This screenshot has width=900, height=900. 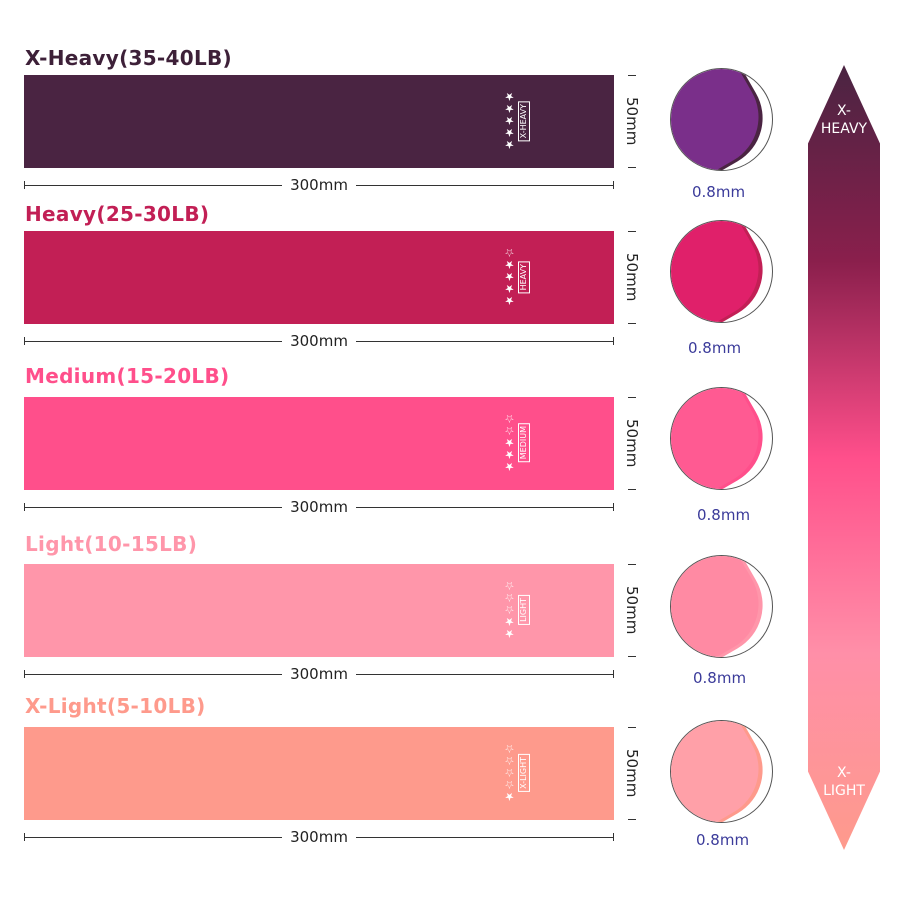 I want to click on band-label: Medium(15-20LB), so click(x=127, y=376).